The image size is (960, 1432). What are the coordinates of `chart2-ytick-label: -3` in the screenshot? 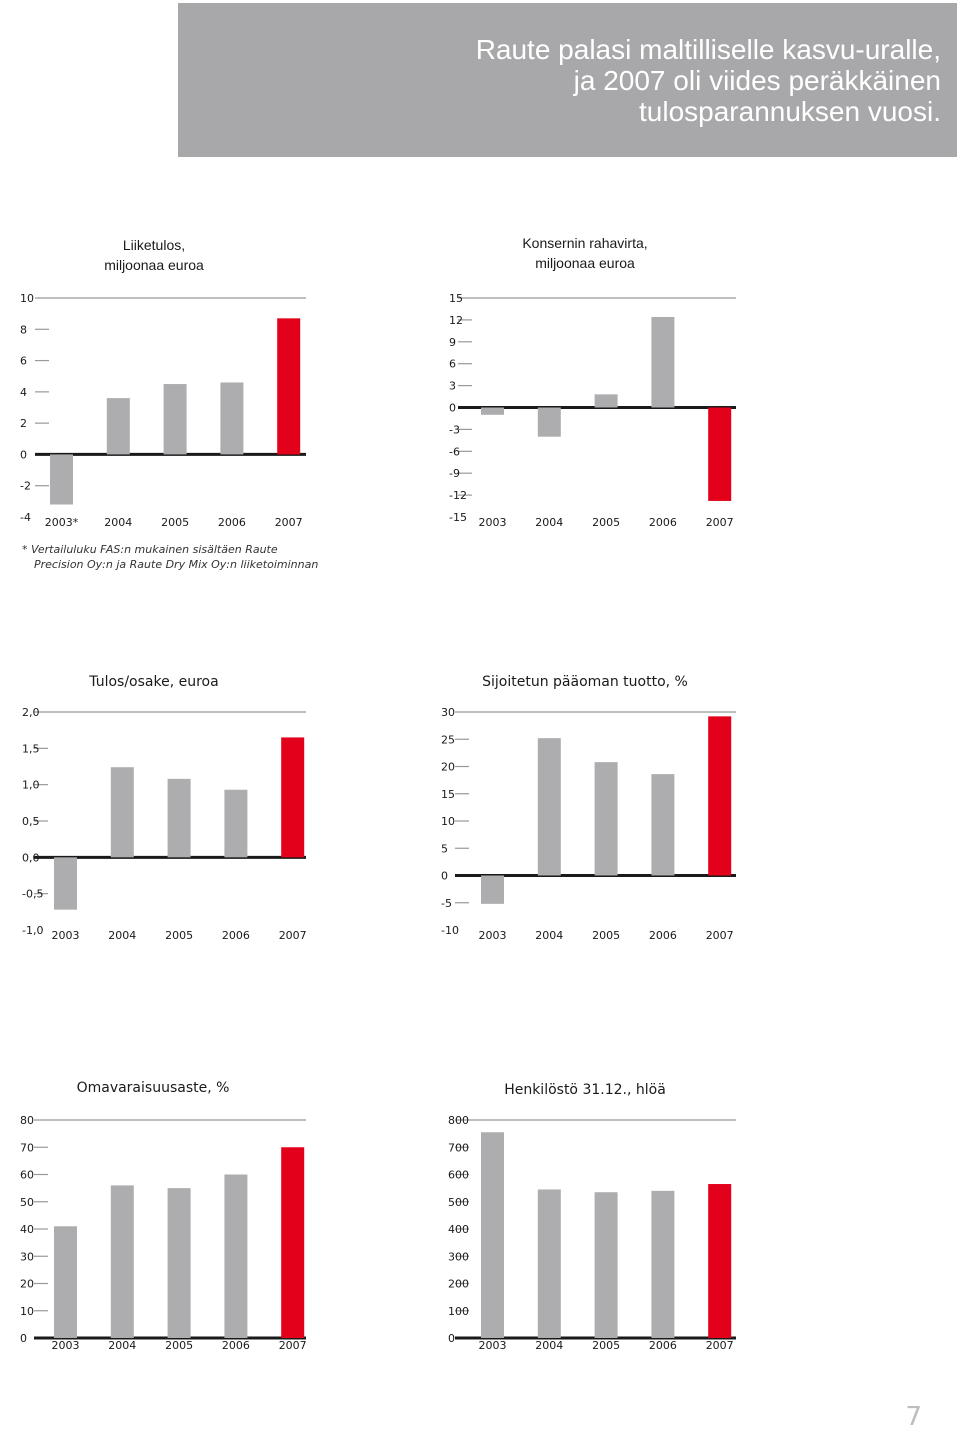 It's located at (454, 429).